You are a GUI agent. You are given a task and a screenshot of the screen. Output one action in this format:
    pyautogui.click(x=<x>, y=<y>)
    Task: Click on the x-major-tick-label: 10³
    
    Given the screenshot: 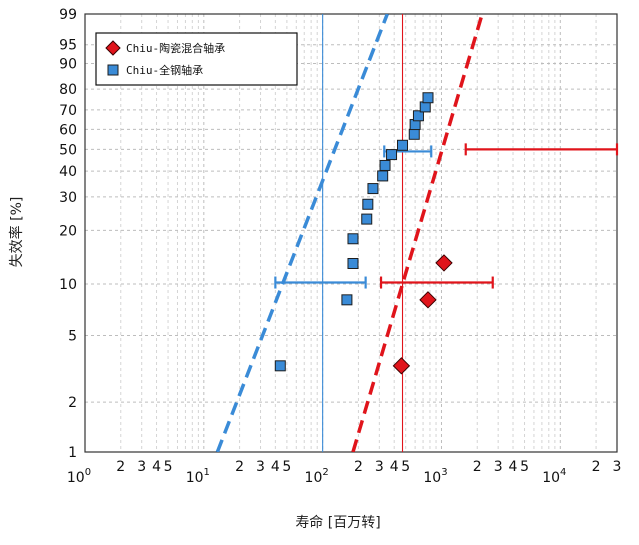 What is the action you would take?
    pyautogui.click(x=435, y=476)
    